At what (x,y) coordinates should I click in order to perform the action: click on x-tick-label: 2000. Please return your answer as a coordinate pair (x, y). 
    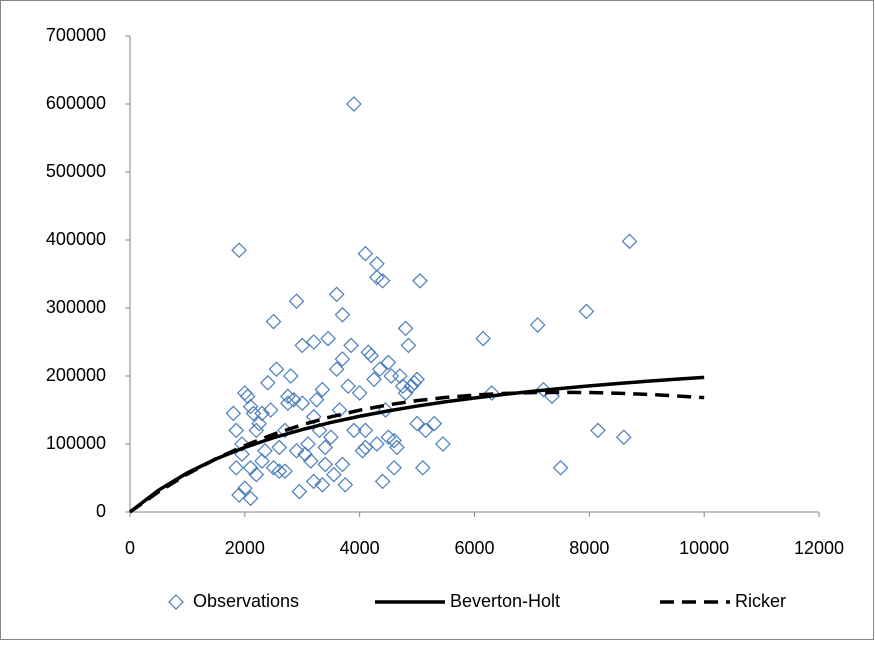
    Looking at the image, I should click on (245, 548).